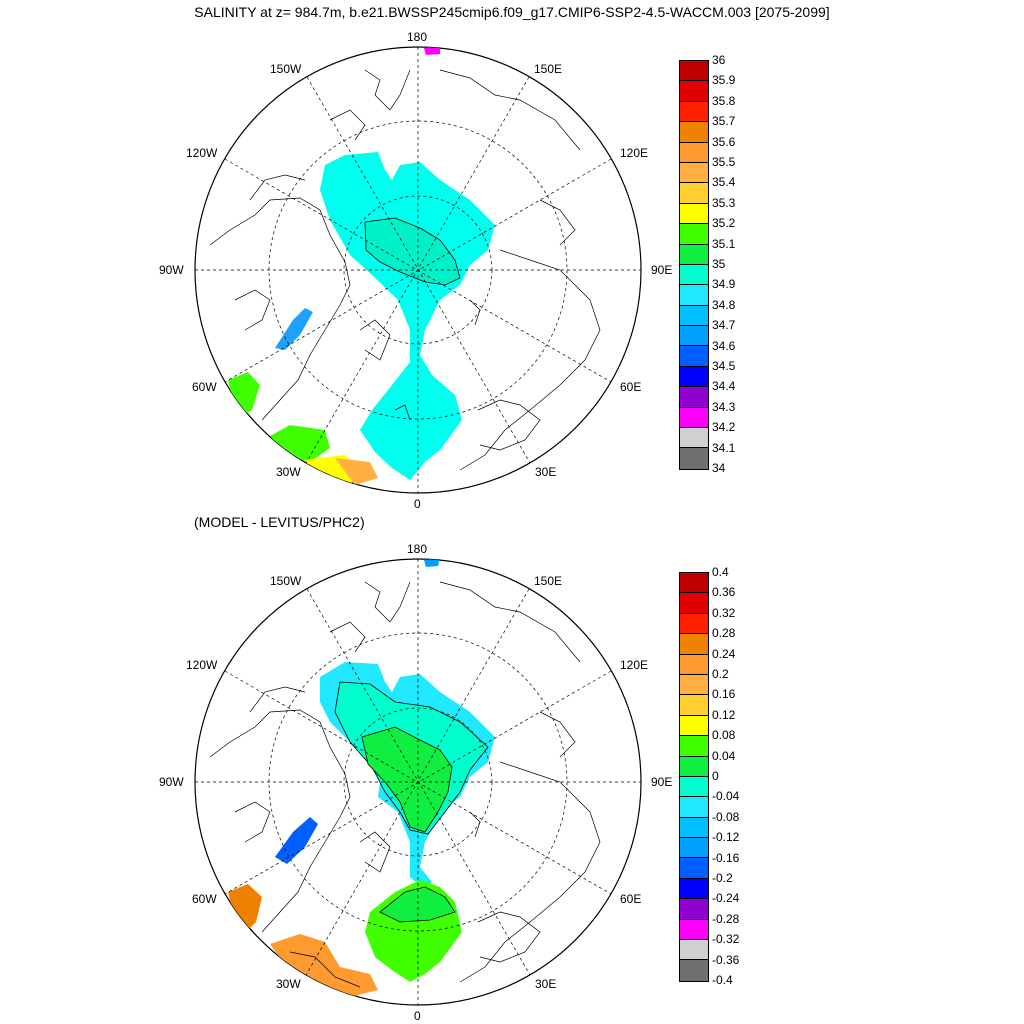 This screenshot has height=1024, width=1024. I want to click on bottom-colorbar, so click(694, 777).